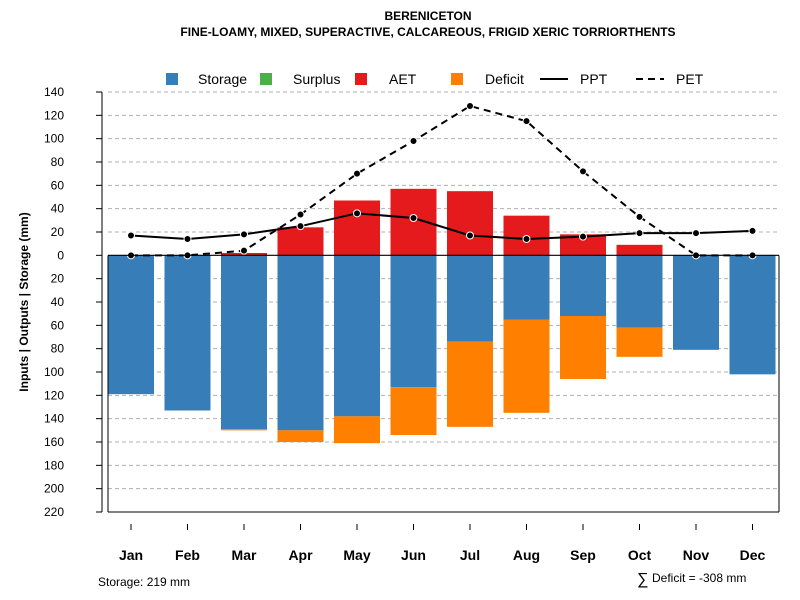 This screenshot has width=800, height=600. What do you see at coordinates (361, 79) in the screenshot?
I see `legend-swatch-aet` at bounding box center [361, 79].